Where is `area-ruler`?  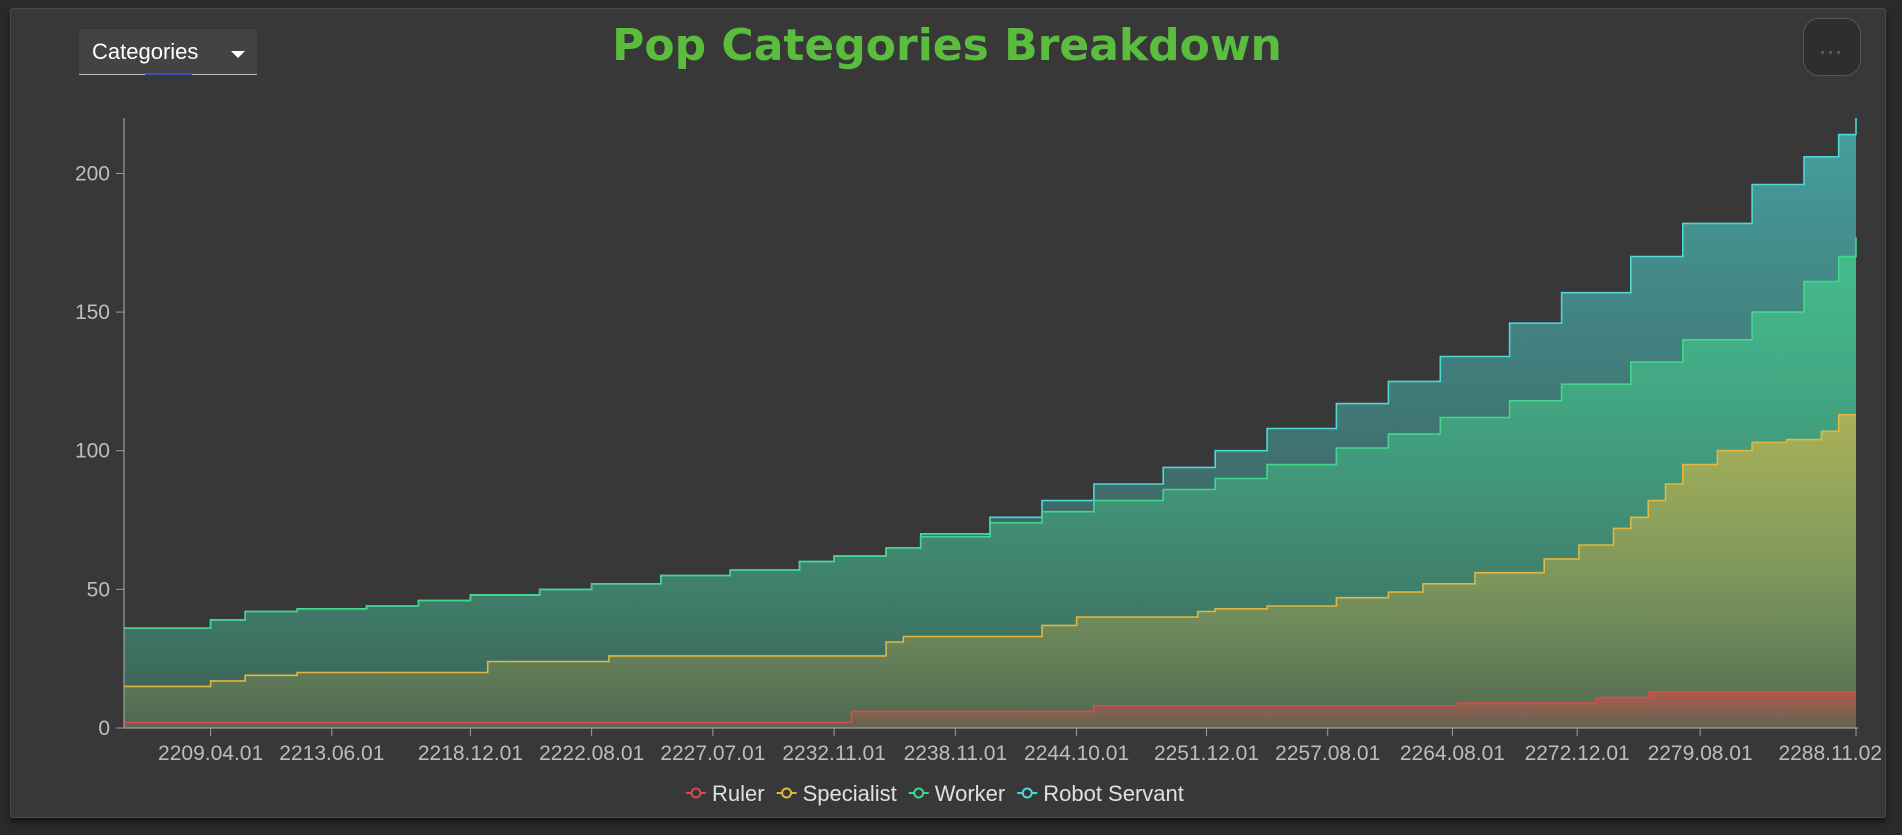 area-ruler is located at coordinates (990, 710).